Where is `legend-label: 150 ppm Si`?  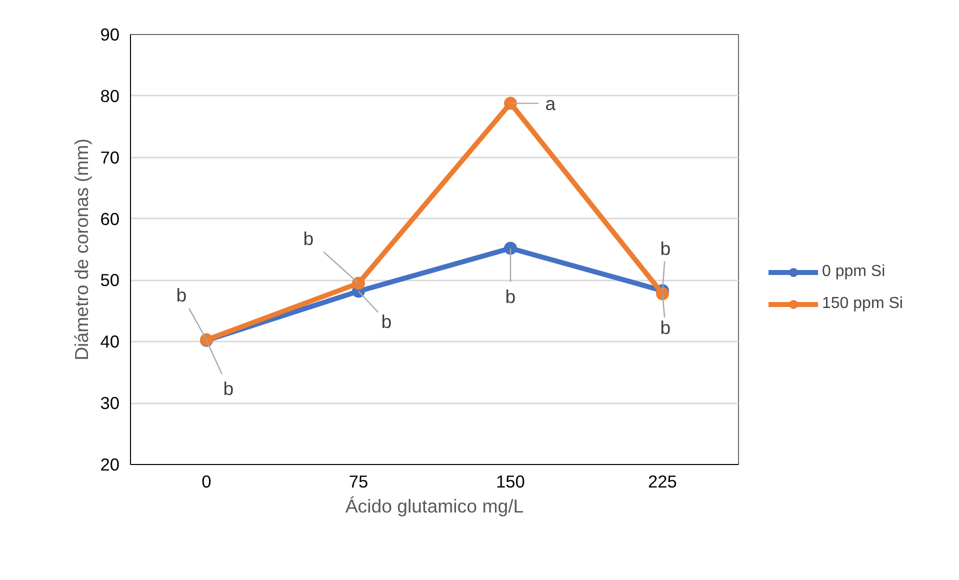
legend-label: 150 ppm Si is located at coordinates (862, 304).